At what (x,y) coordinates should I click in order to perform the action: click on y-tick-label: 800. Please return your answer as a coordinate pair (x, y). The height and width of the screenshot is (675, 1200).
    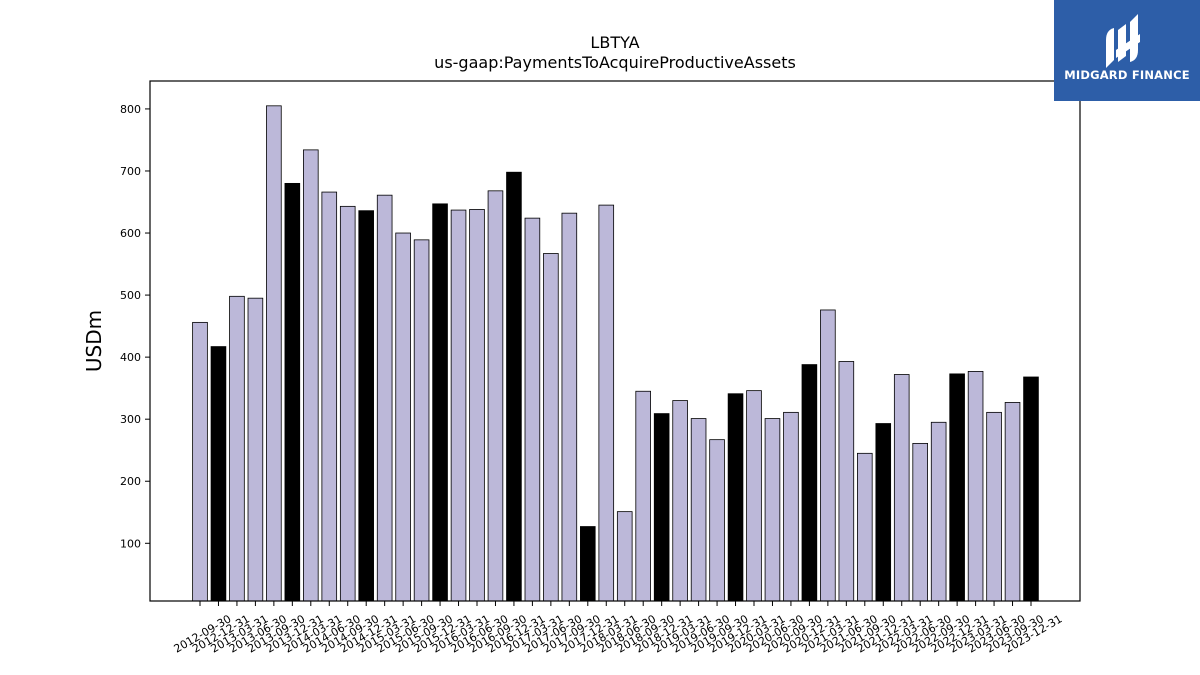
    Looking at the image, I should click on (130, 109).